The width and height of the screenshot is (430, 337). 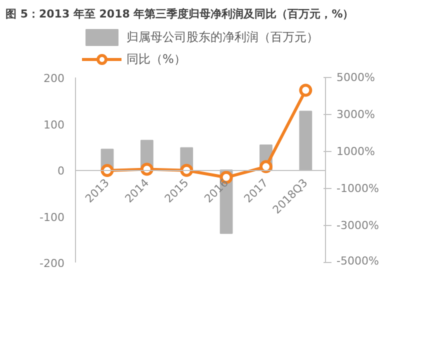 I want to click on y2-tick-label: 5000%, so click(x=355, y=77).